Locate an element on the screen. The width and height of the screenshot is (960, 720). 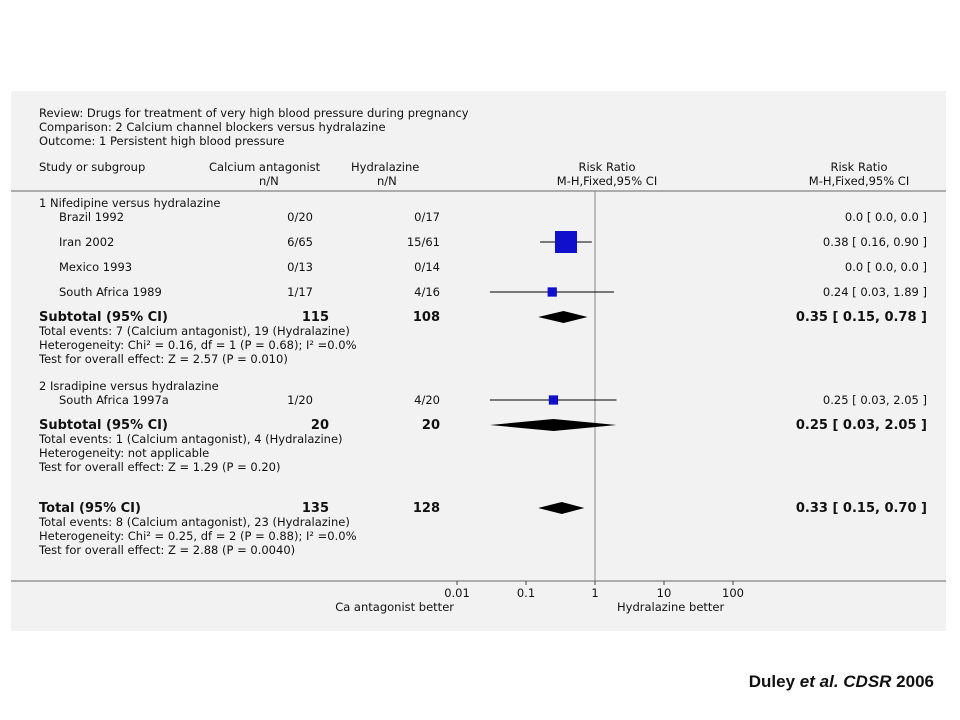
summary-note: Heterogeneity: not applicable is located at coordinates (124, 453).